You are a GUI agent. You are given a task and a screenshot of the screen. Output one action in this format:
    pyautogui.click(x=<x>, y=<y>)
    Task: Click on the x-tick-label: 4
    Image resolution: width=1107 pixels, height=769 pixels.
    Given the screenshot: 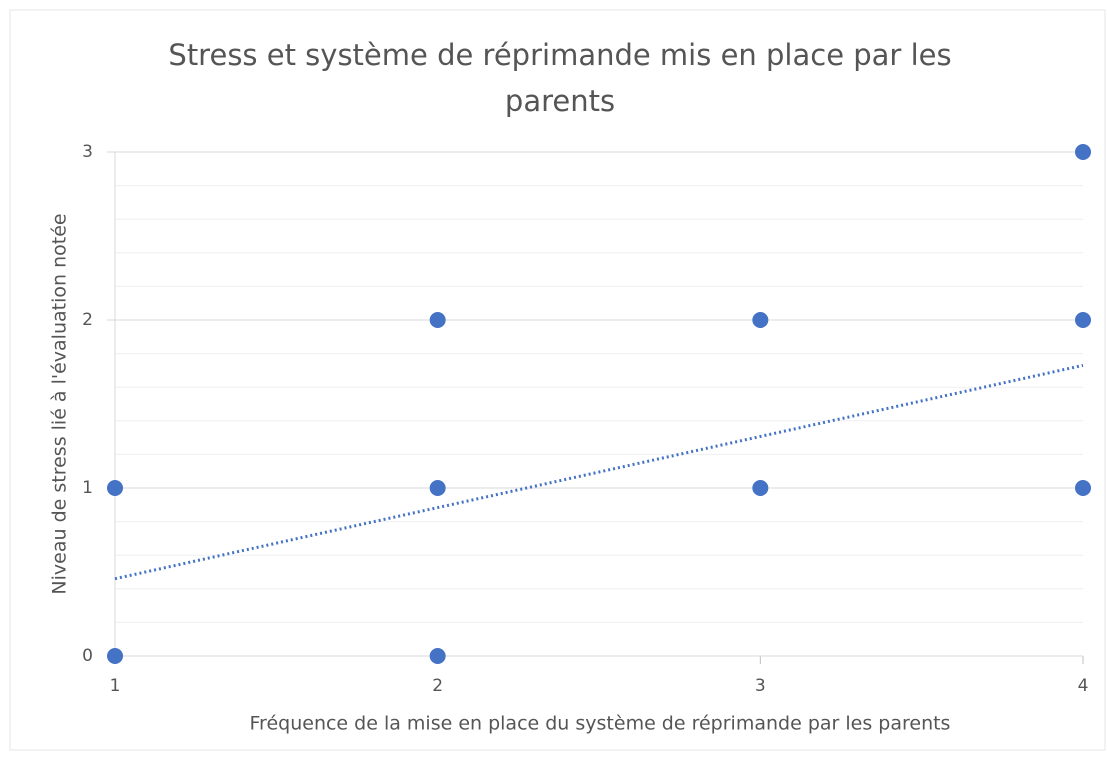 What is the action you would take?
    pyautogui.click(x=1083, y=686)
    